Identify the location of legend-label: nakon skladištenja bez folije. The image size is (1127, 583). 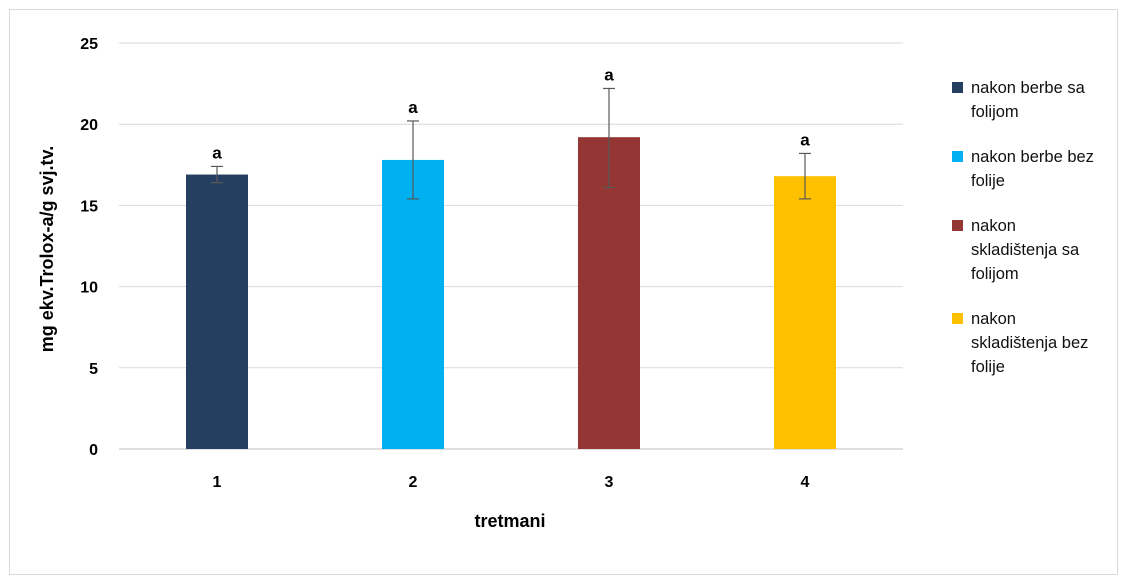
(1030, 343).